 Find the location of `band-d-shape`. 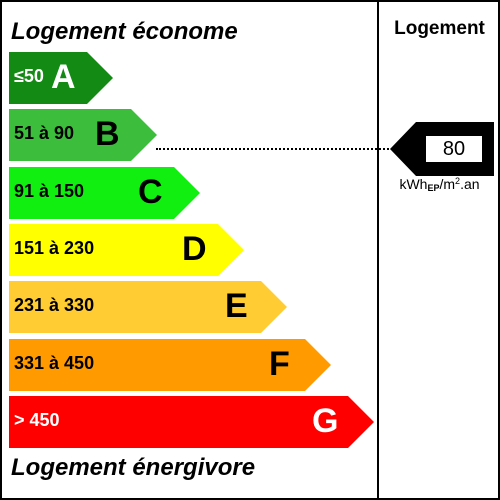

band-d-shape is located at coordinates (126, 250).